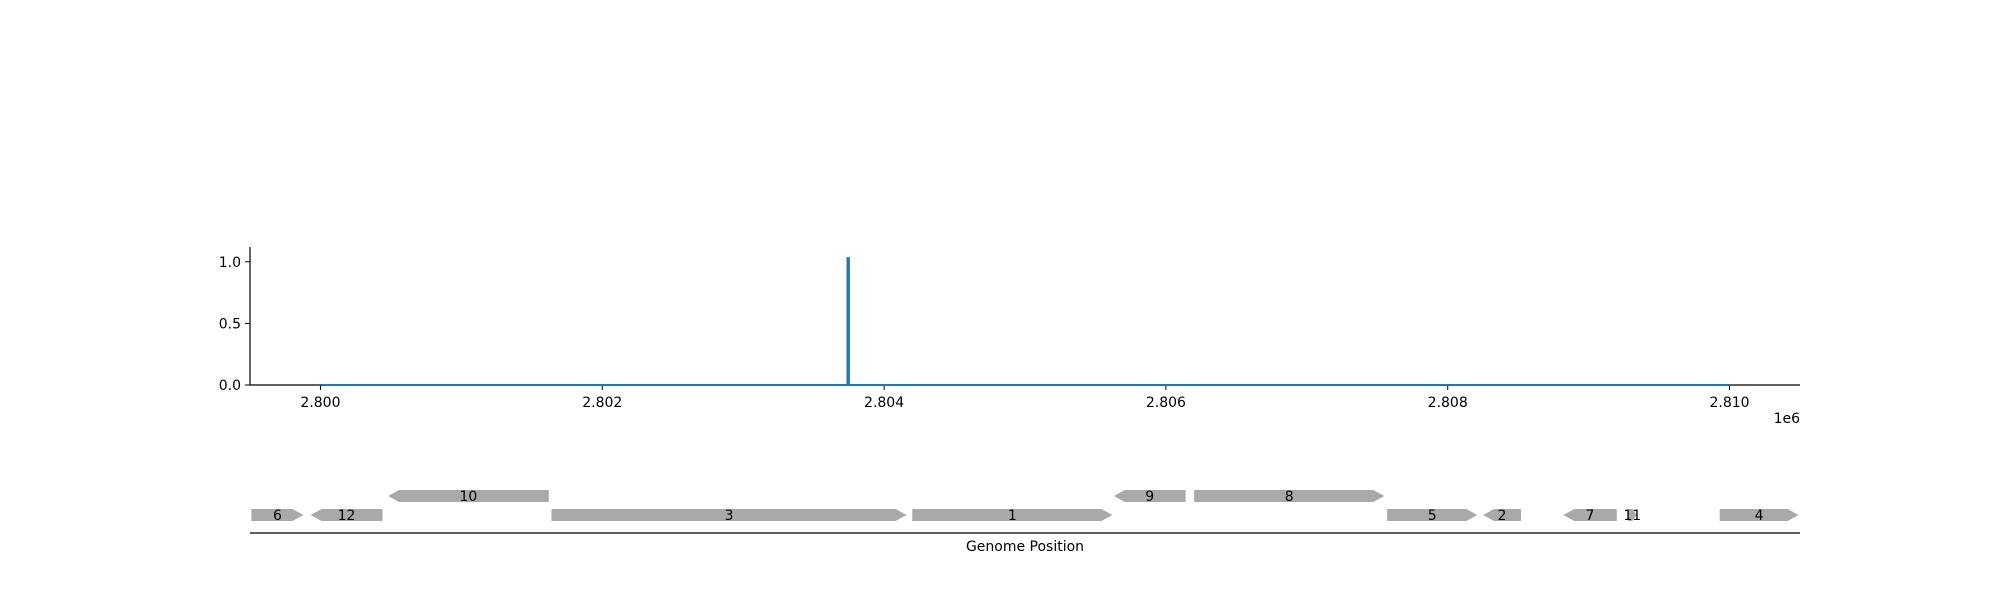  I want to click on gene-label-7: 7, so click(1590, 516).